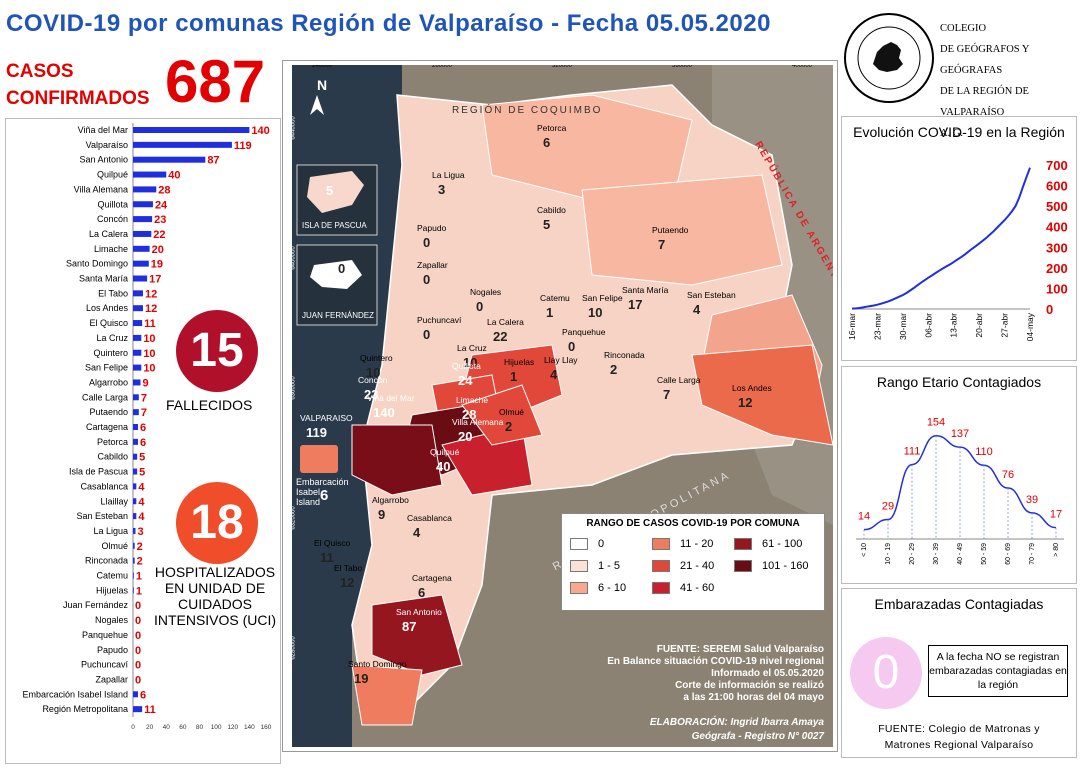  Describe the element at coordinates (693, 523) in the screenshot. I see `legend-title: RANGO DE CASOS COVID-19 POR COMUNA` at that location.